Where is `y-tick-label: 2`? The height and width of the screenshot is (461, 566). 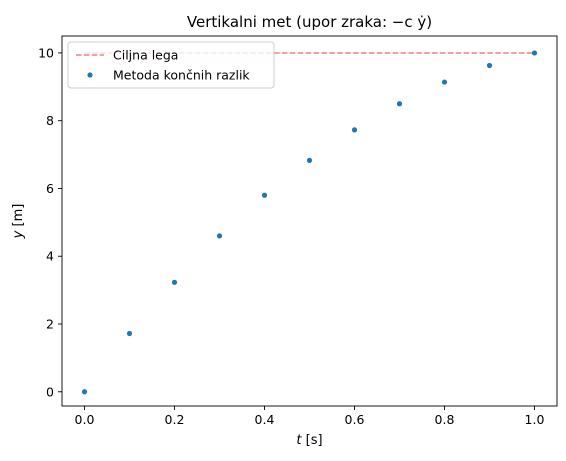
y-tick-label: 2 is located at coordinates (50, 324).